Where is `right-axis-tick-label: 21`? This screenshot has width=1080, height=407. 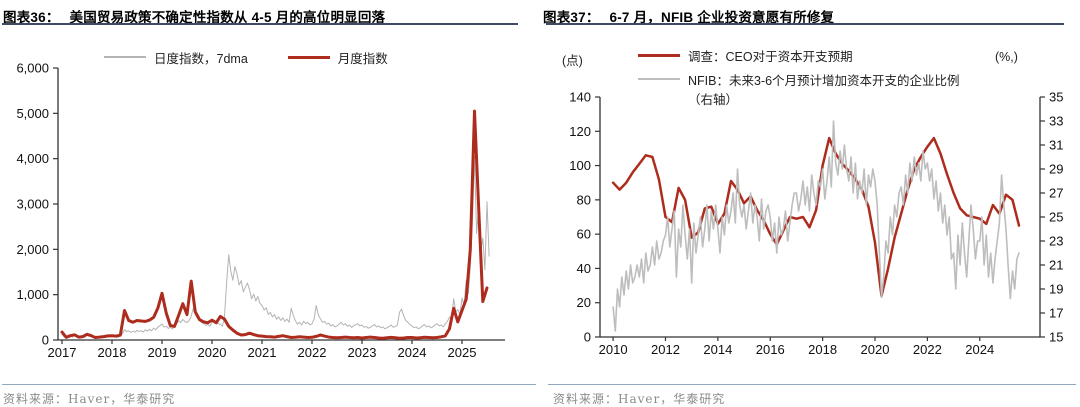
right-axis-tick-label: 21 is located at coordinates (1056, 265).